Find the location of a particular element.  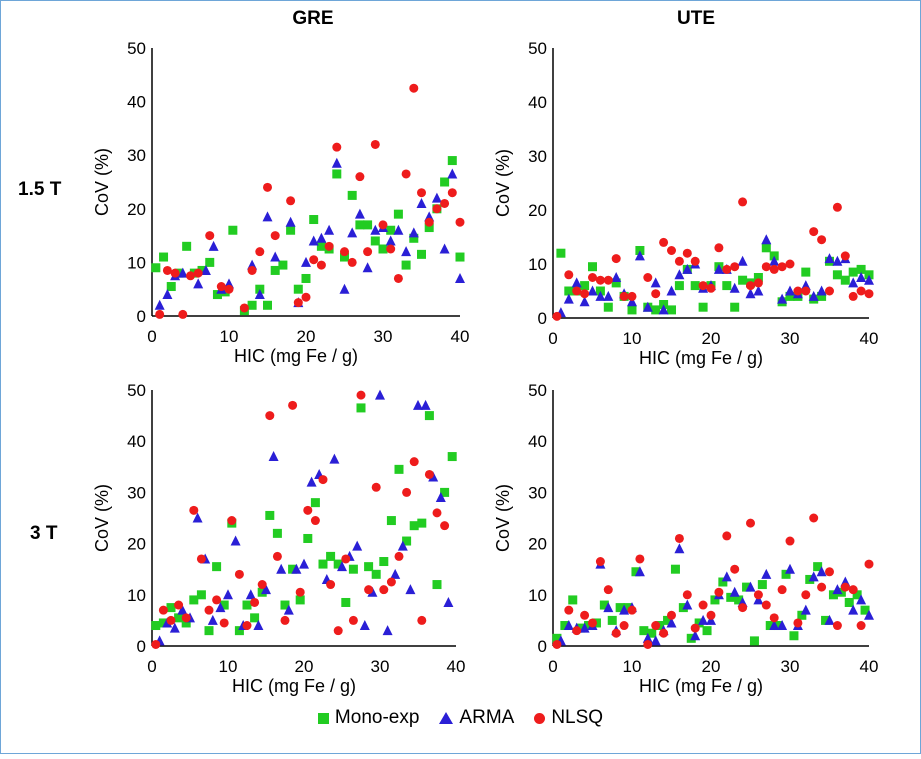

x-tick-label: 10 is located at coordinates (632, 666).